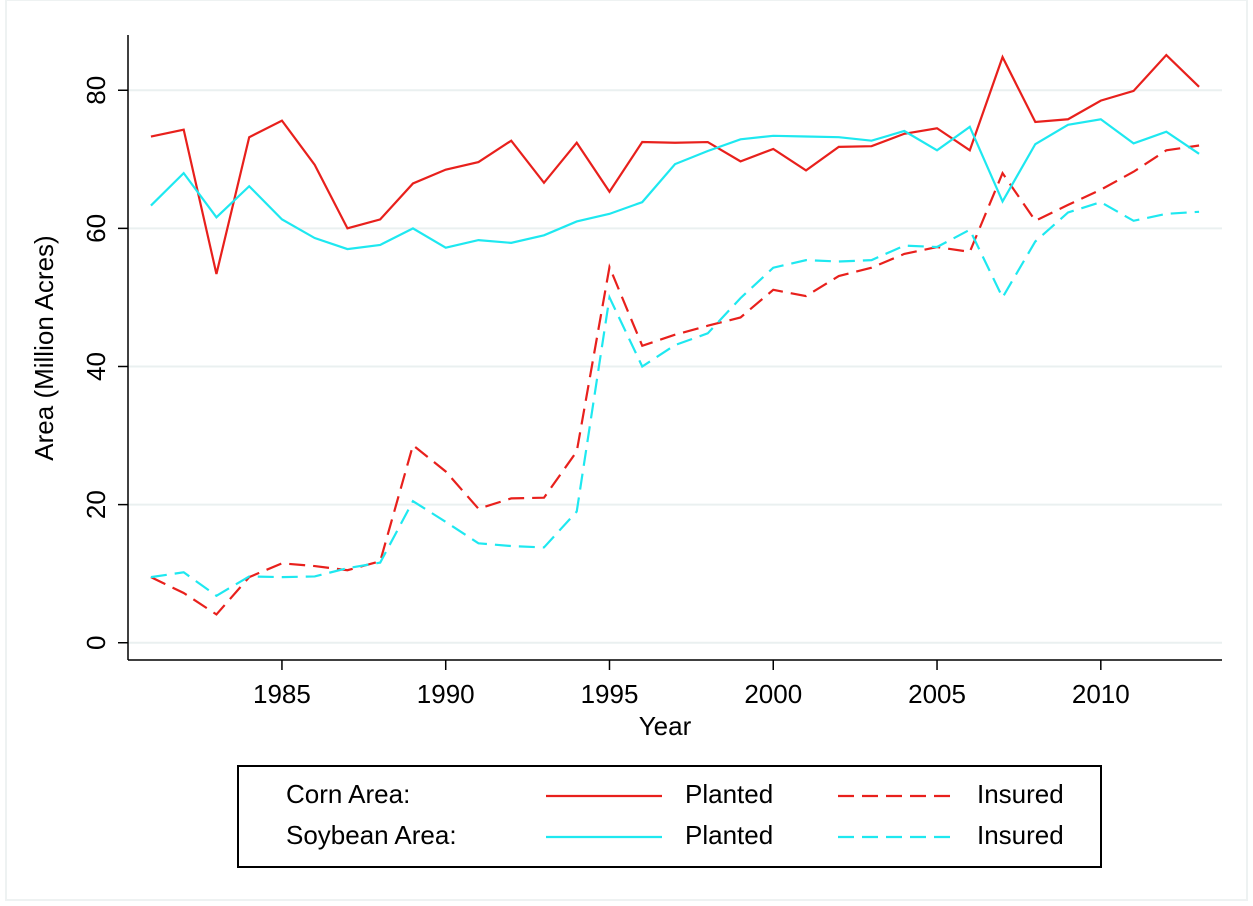 The width and height of the screenshot is (1253, 906). I want to click on x-tick-label: 2010, so click(1101, 694).